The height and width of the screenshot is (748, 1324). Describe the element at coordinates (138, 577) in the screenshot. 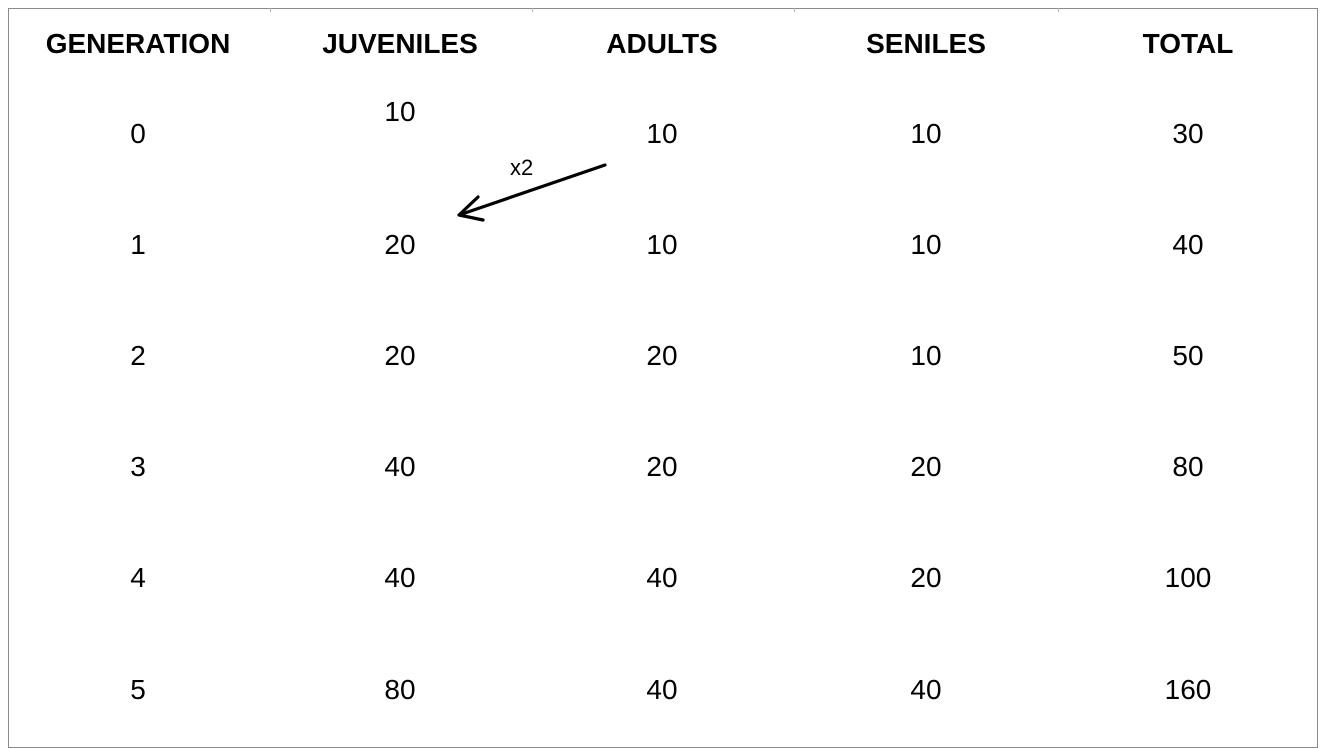

I see `cell-generation: 4` at that location.